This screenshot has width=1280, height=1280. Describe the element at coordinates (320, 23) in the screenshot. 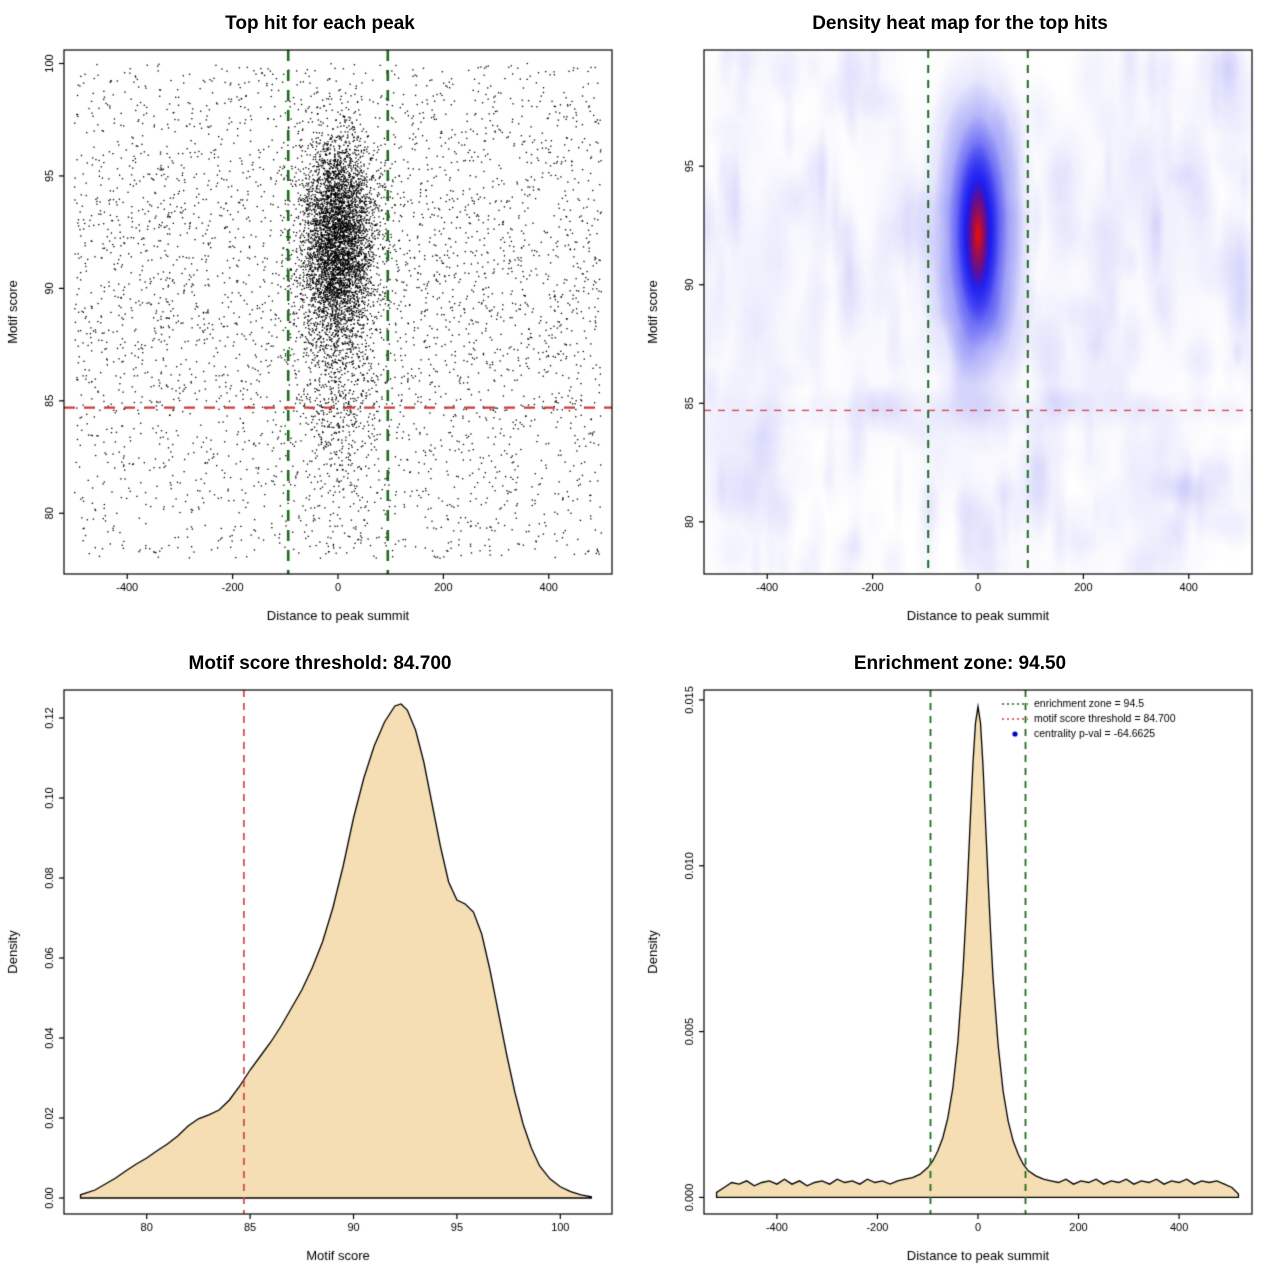

I see `scatter-title: Top hit for each peak` at that location.